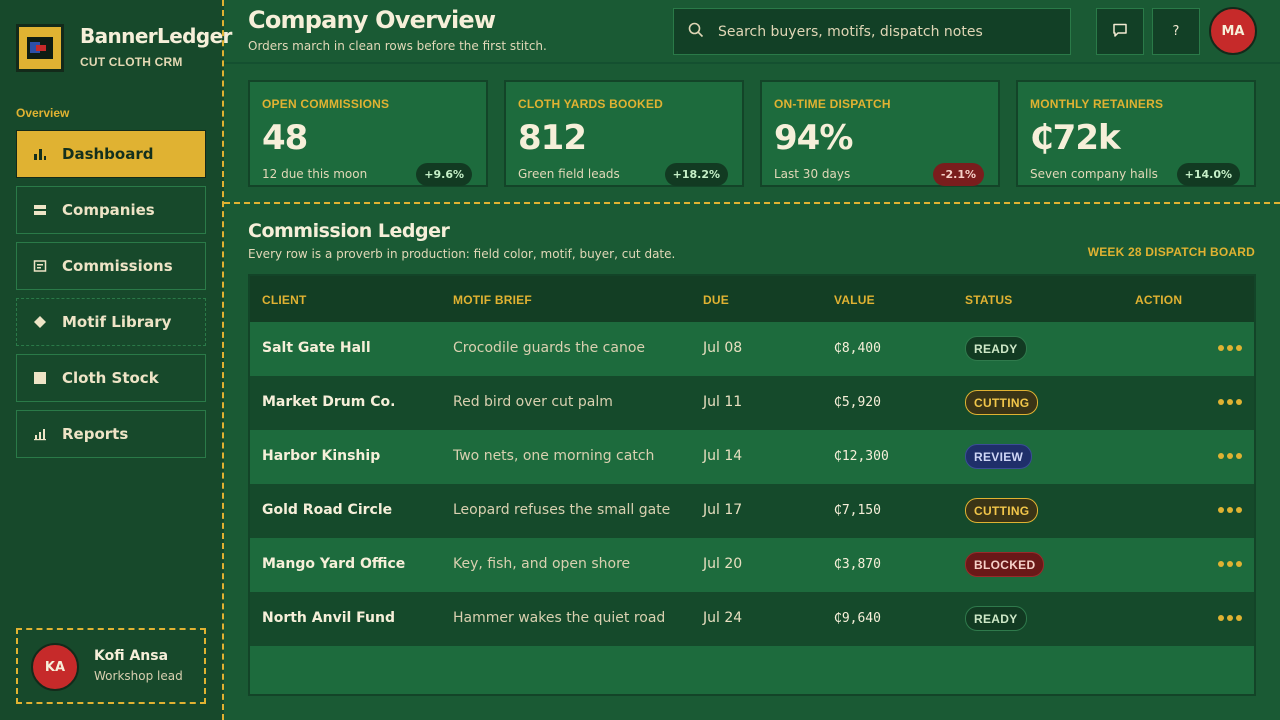 This screenshot has height=720, width=1280. I want to click on motif-cell: Crocodile guards the canoe, so click(549, 348).